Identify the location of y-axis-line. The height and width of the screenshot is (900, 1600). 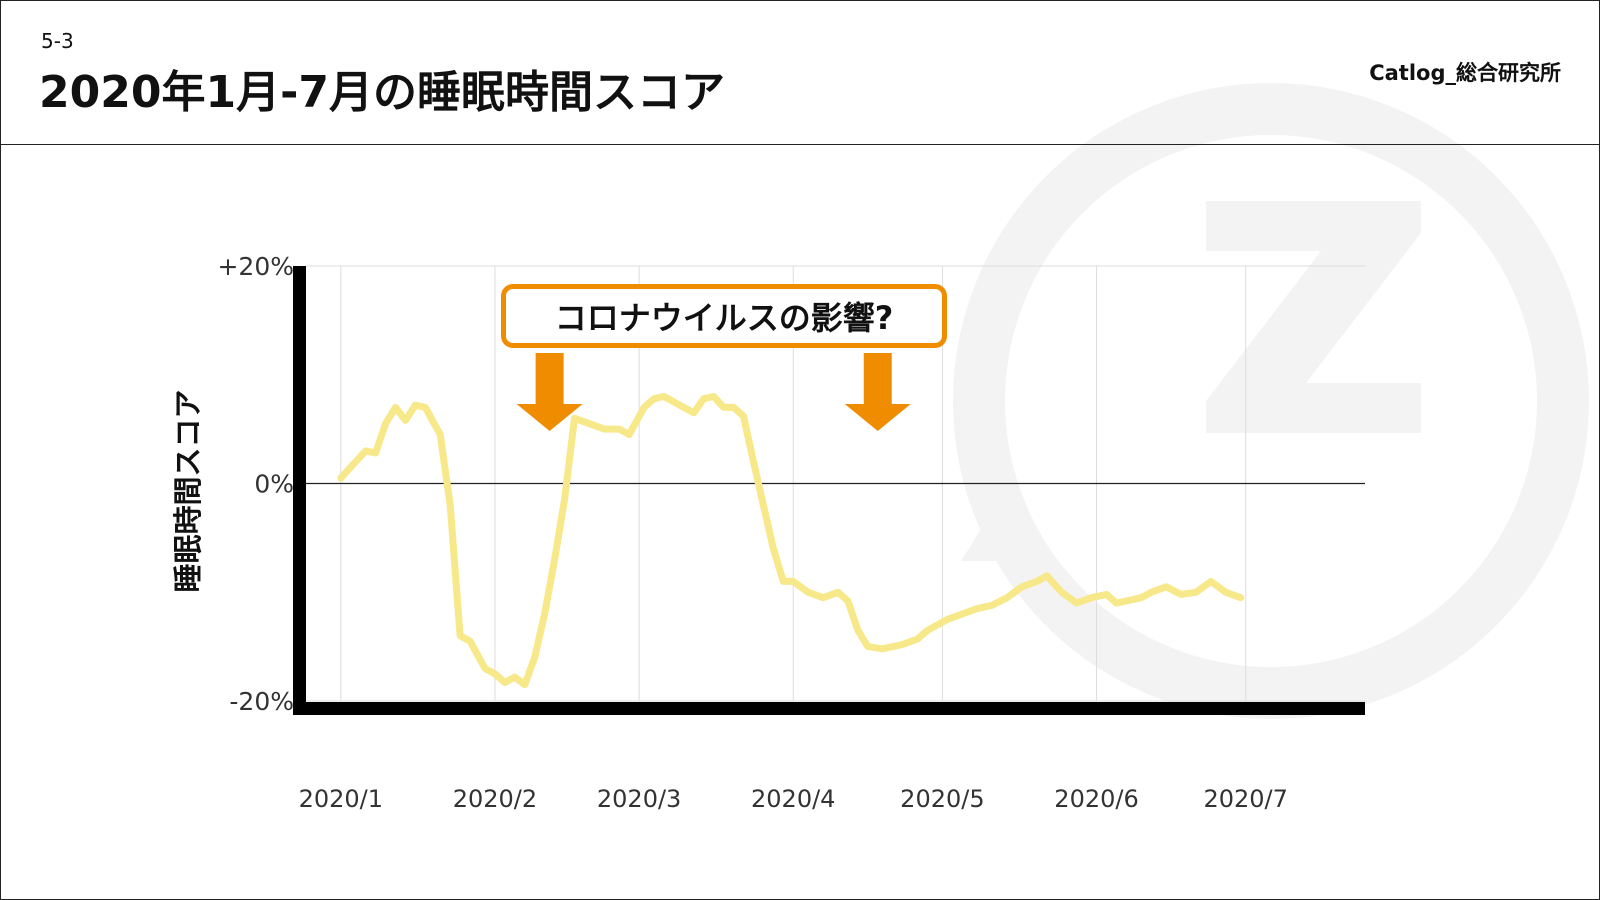
(299, 490).